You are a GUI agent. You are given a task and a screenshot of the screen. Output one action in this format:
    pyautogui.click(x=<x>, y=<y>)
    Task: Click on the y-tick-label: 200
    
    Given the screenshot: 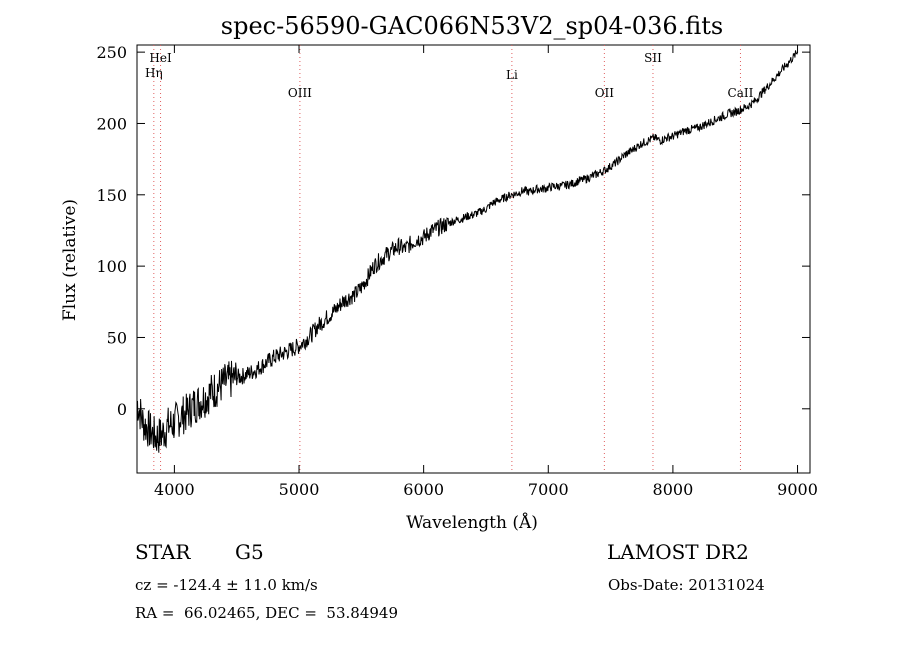 What is the action you would take?
    pyautogui.click(x=111, y=123)
    